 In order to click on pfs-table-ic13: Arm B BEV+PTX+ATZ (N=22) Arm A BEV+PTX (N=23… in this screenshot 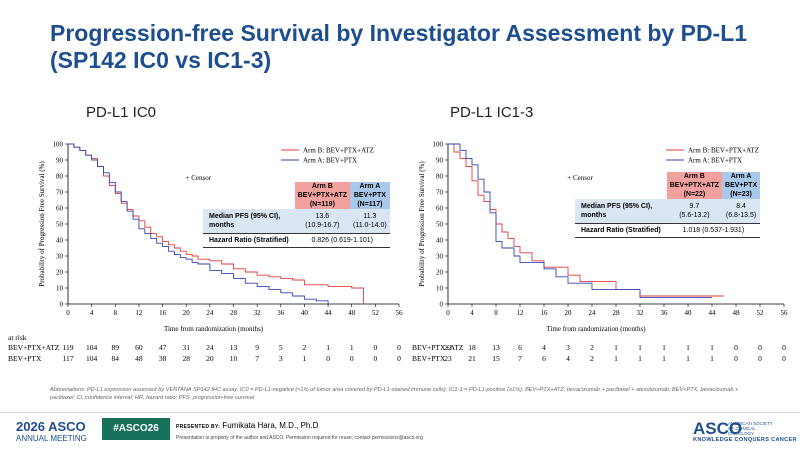, I will do `click(668, 205)`.